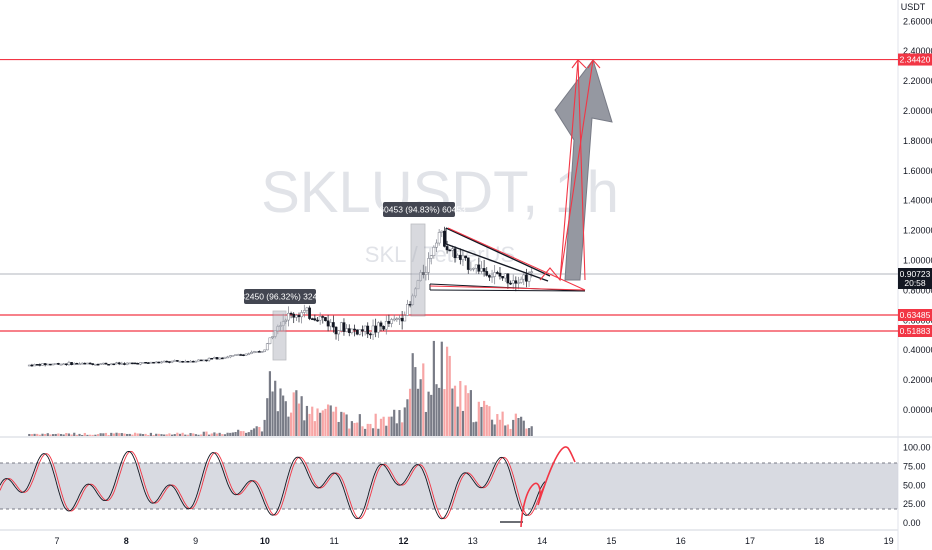 The image size is (932, 550). Describe the element at coordinates (576, 170) in the screenshot. I see `projection-arrow` at that location.